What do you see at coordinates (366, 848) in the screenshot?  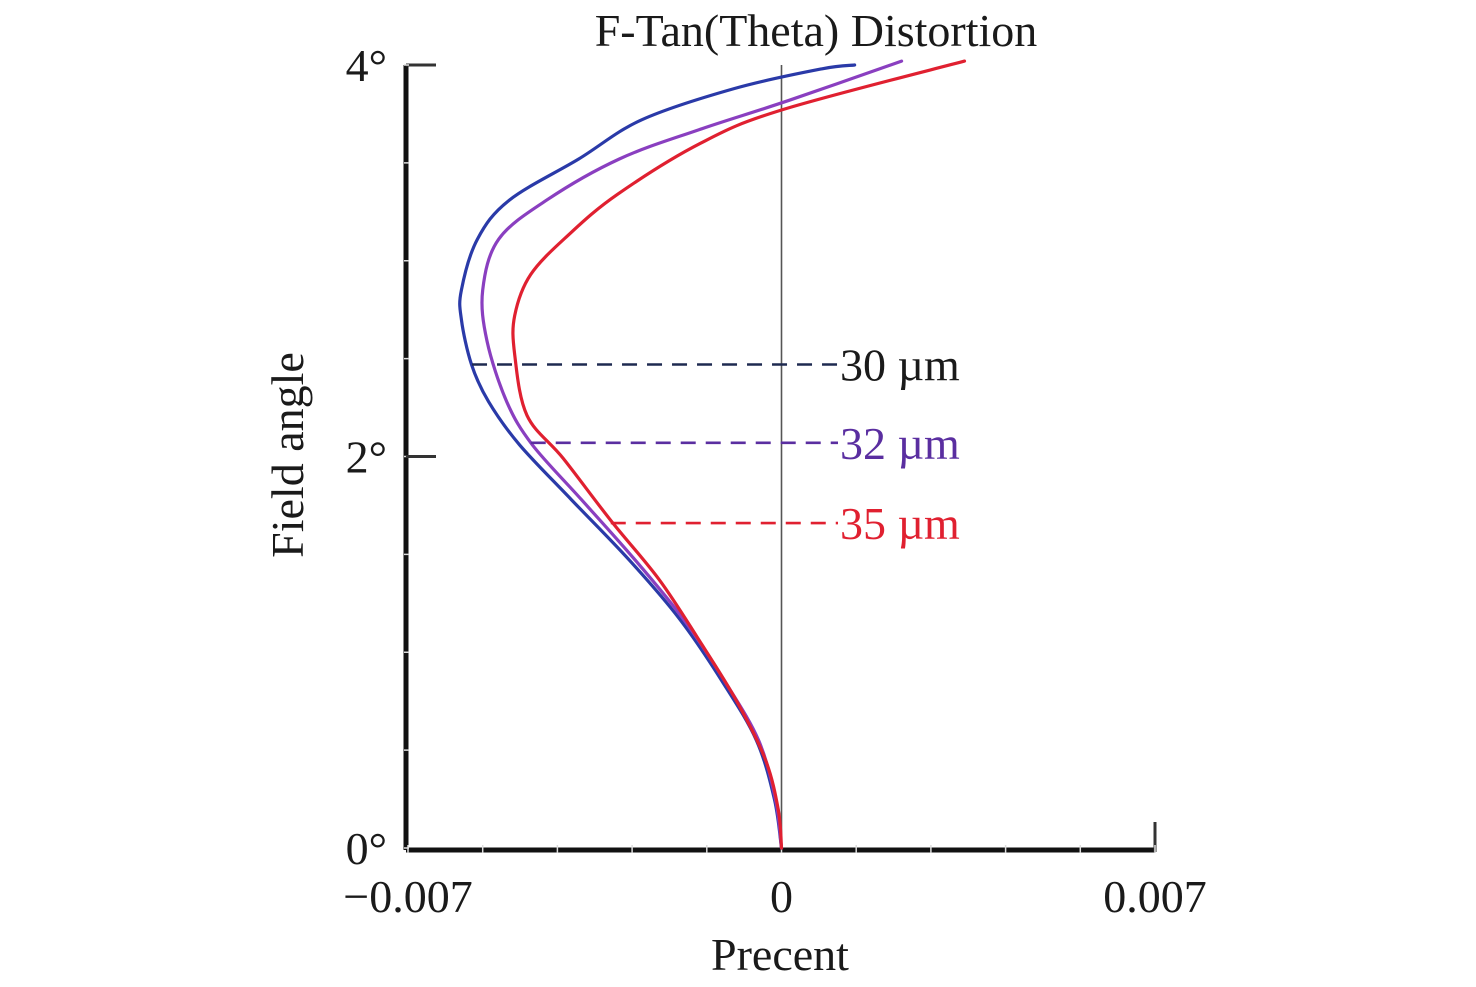 I see `y-tick-label: 0°` at bounding box center [366, 848].